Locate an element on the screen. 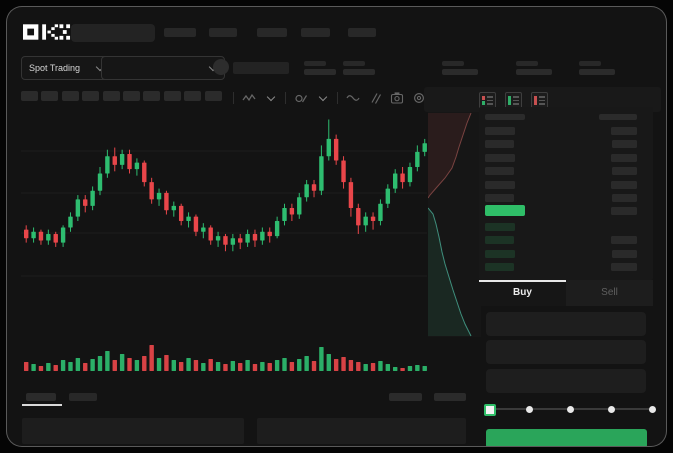 Image resolution: width=673 pixels, height=453 pixels. buy-submit-button is located at coordinates (566, 437).